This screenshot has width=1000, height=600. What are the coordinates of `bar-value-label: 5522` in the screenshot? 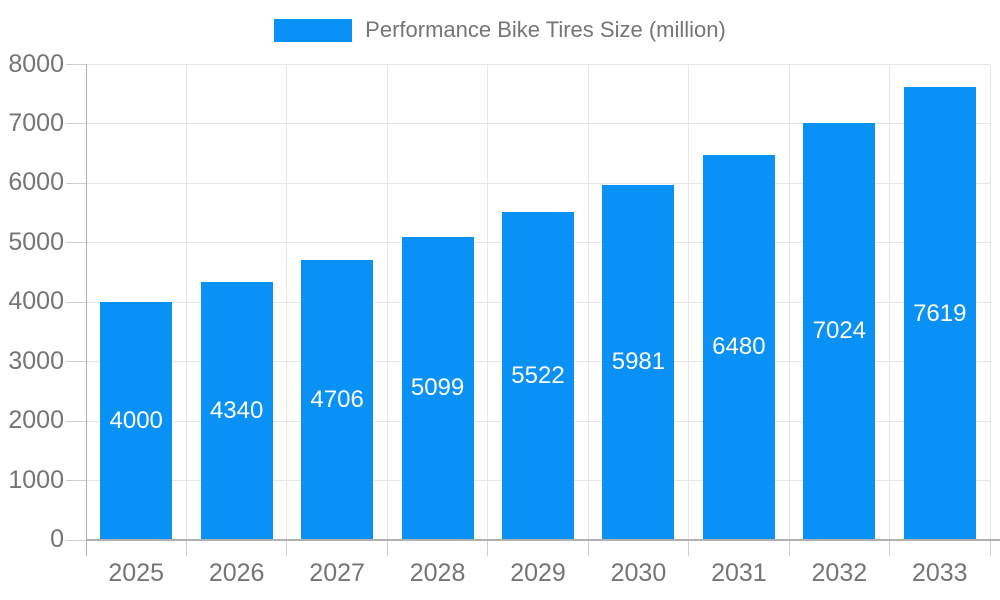 It's located at (538, 375).